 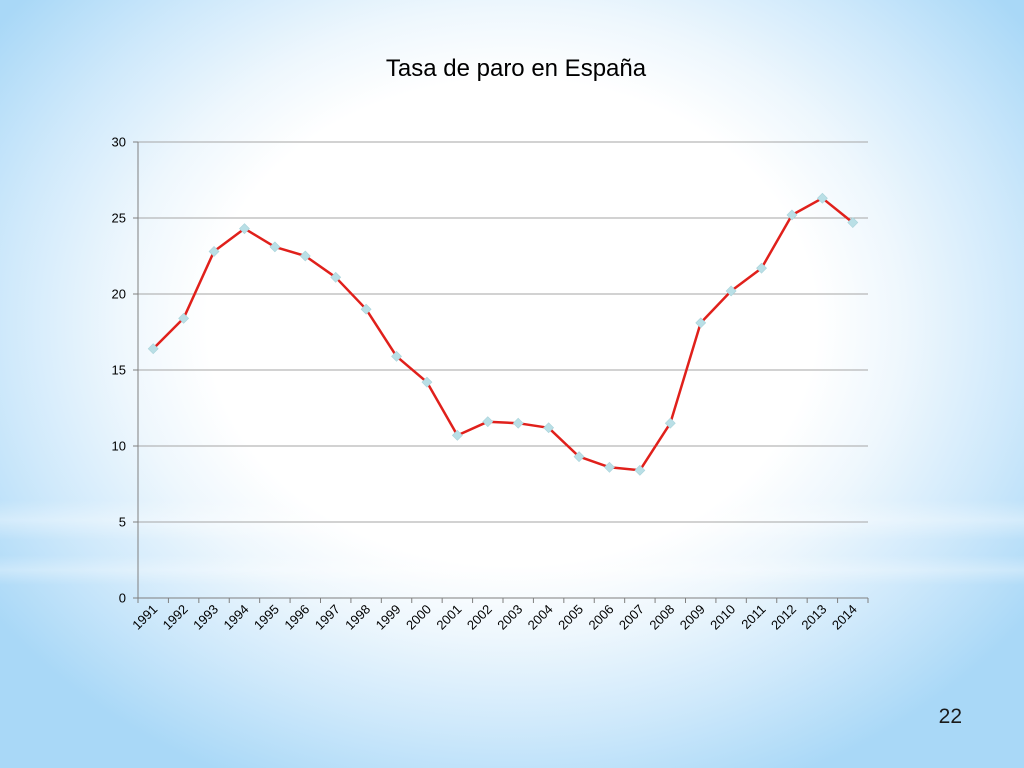 I want to click on x-tick-label: 2005, so click(x=570, y=617).